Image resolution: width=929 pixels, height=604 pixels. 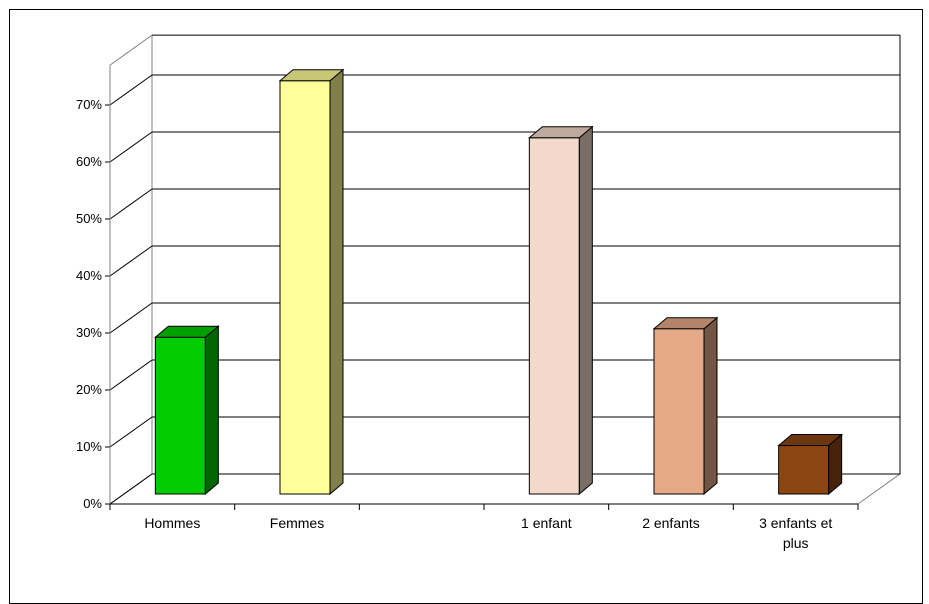 What do you see at coordinates (795, 523) in the screenshot?
I see `x-tick-label: 3 enfants et` at bounding box center [795, 523].